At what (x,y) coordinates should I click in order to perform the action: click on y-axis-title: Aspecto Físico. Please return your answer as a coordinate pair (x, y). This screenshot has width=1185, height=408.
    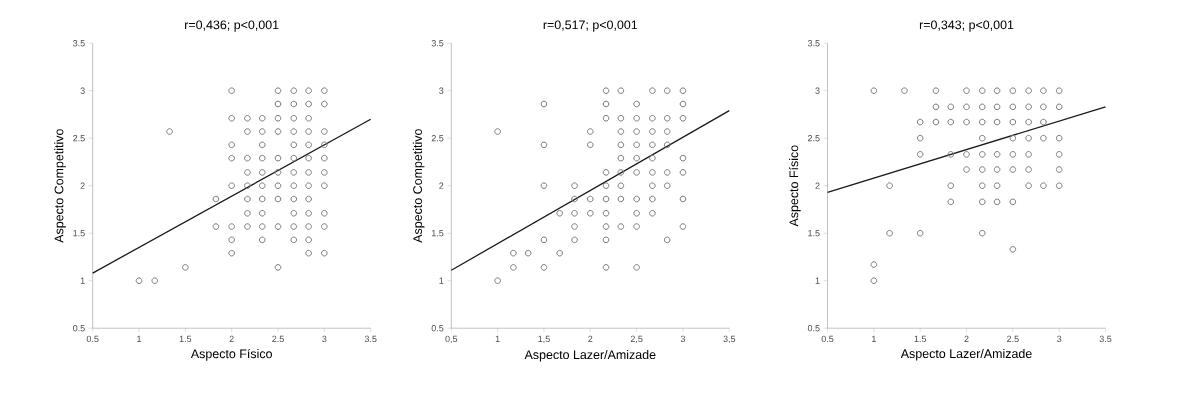
    Looking at the image, I should click on (794, 186).